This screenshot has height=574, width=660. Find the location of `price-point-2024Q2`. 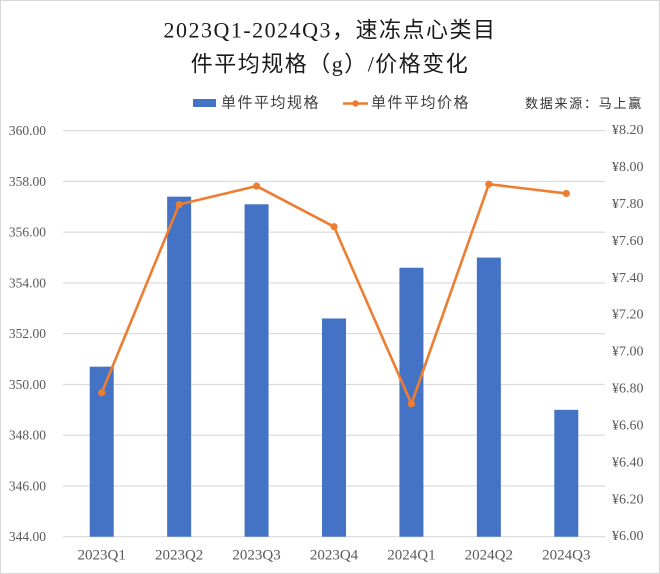

price-point-2024Q2 is located at coordinates (489, 184).